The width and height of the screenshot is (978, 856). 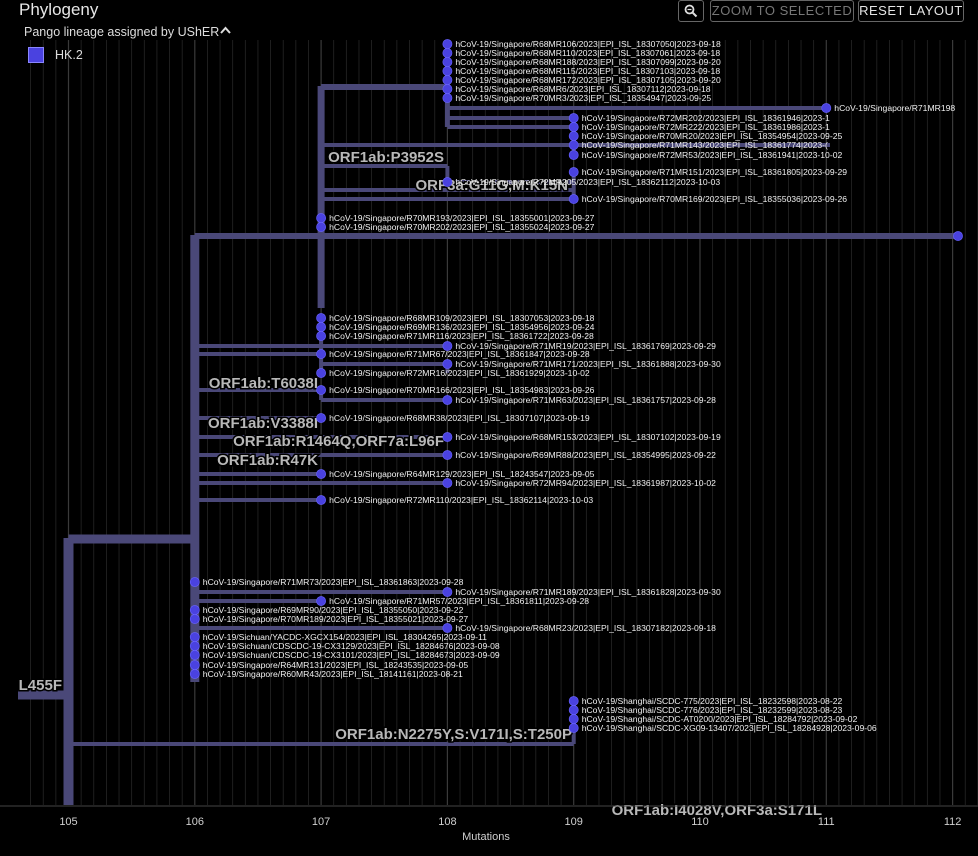 What do you see at coordinates (911, 11) in the screenshot?
I see `reset-layout-button: RESET LAYOUT` at bounding box center [911, 11].